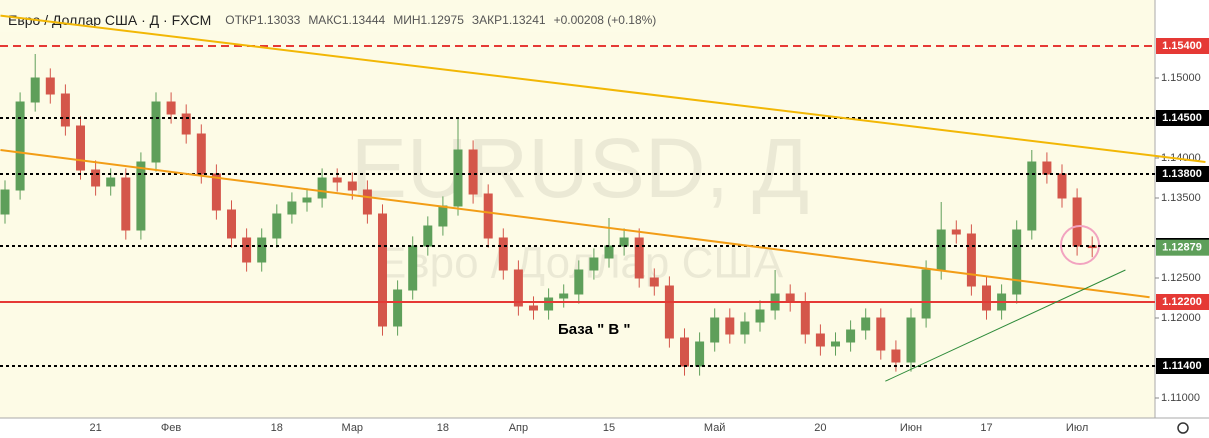 This screenshot has width=1209, height=438. What do you see at coordinates (1005, 325) in the screenshot?
I see `trend-line` at bounding box center [1005, 325].